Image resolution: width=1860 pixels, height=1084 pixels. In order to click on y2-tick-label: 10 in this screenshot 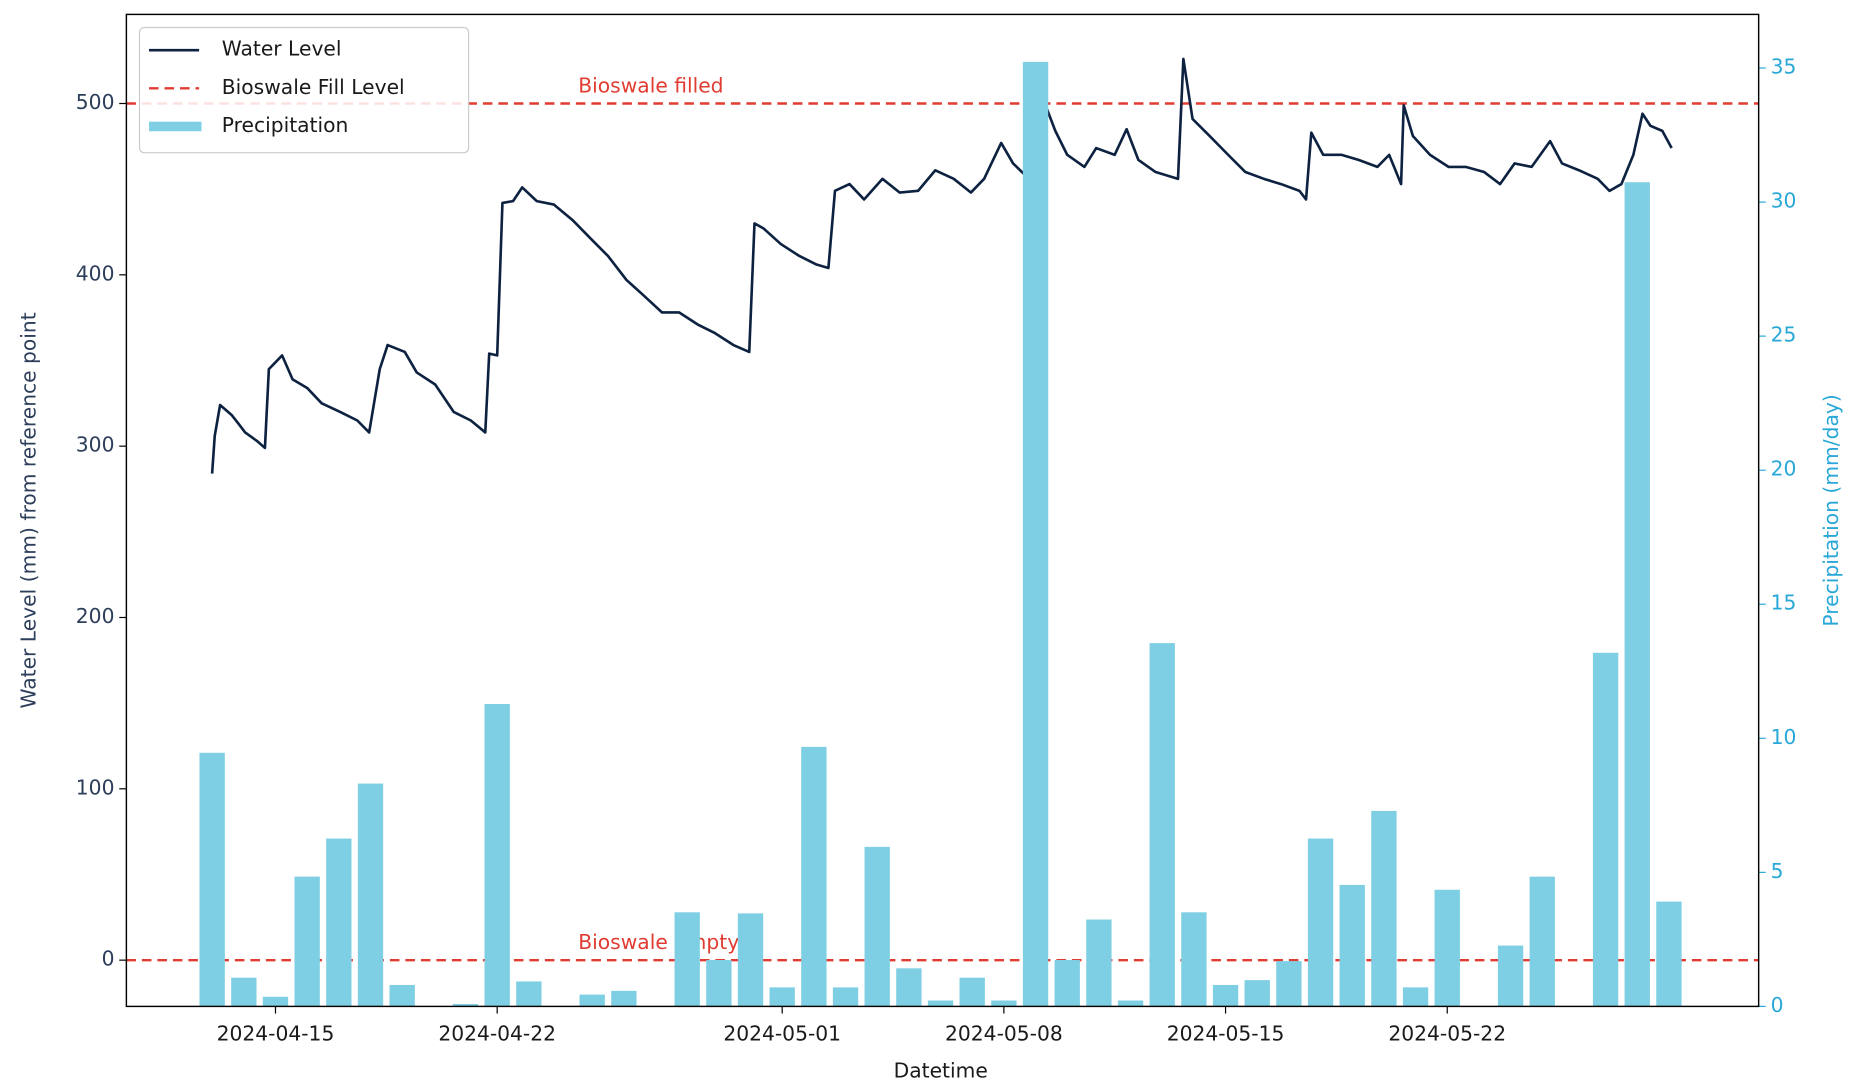, I will do `click(1784, 737)`.